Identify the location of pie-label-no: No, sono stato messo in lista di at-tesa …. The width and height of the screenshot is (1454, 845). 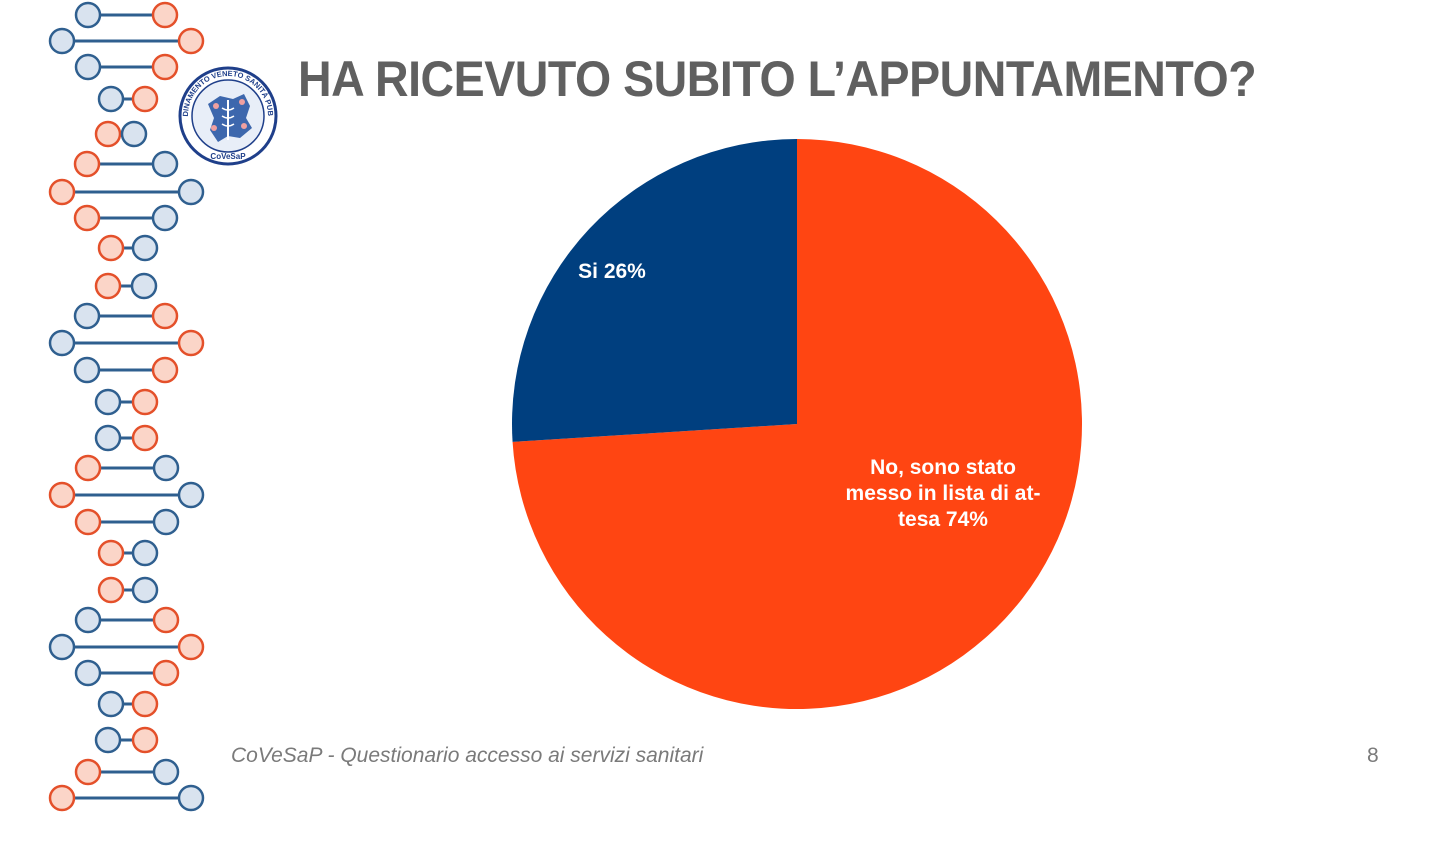
(943, 493).